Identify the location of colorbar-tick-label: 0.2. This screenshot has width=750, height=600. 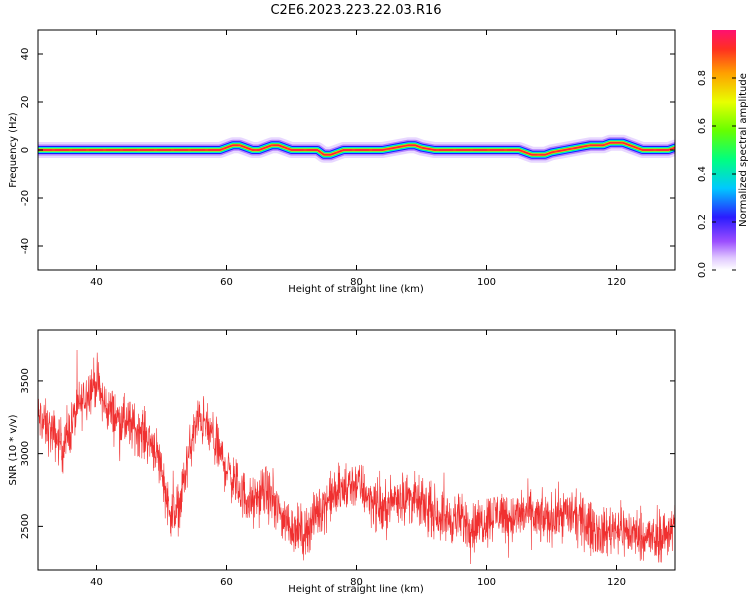
(702, 222).